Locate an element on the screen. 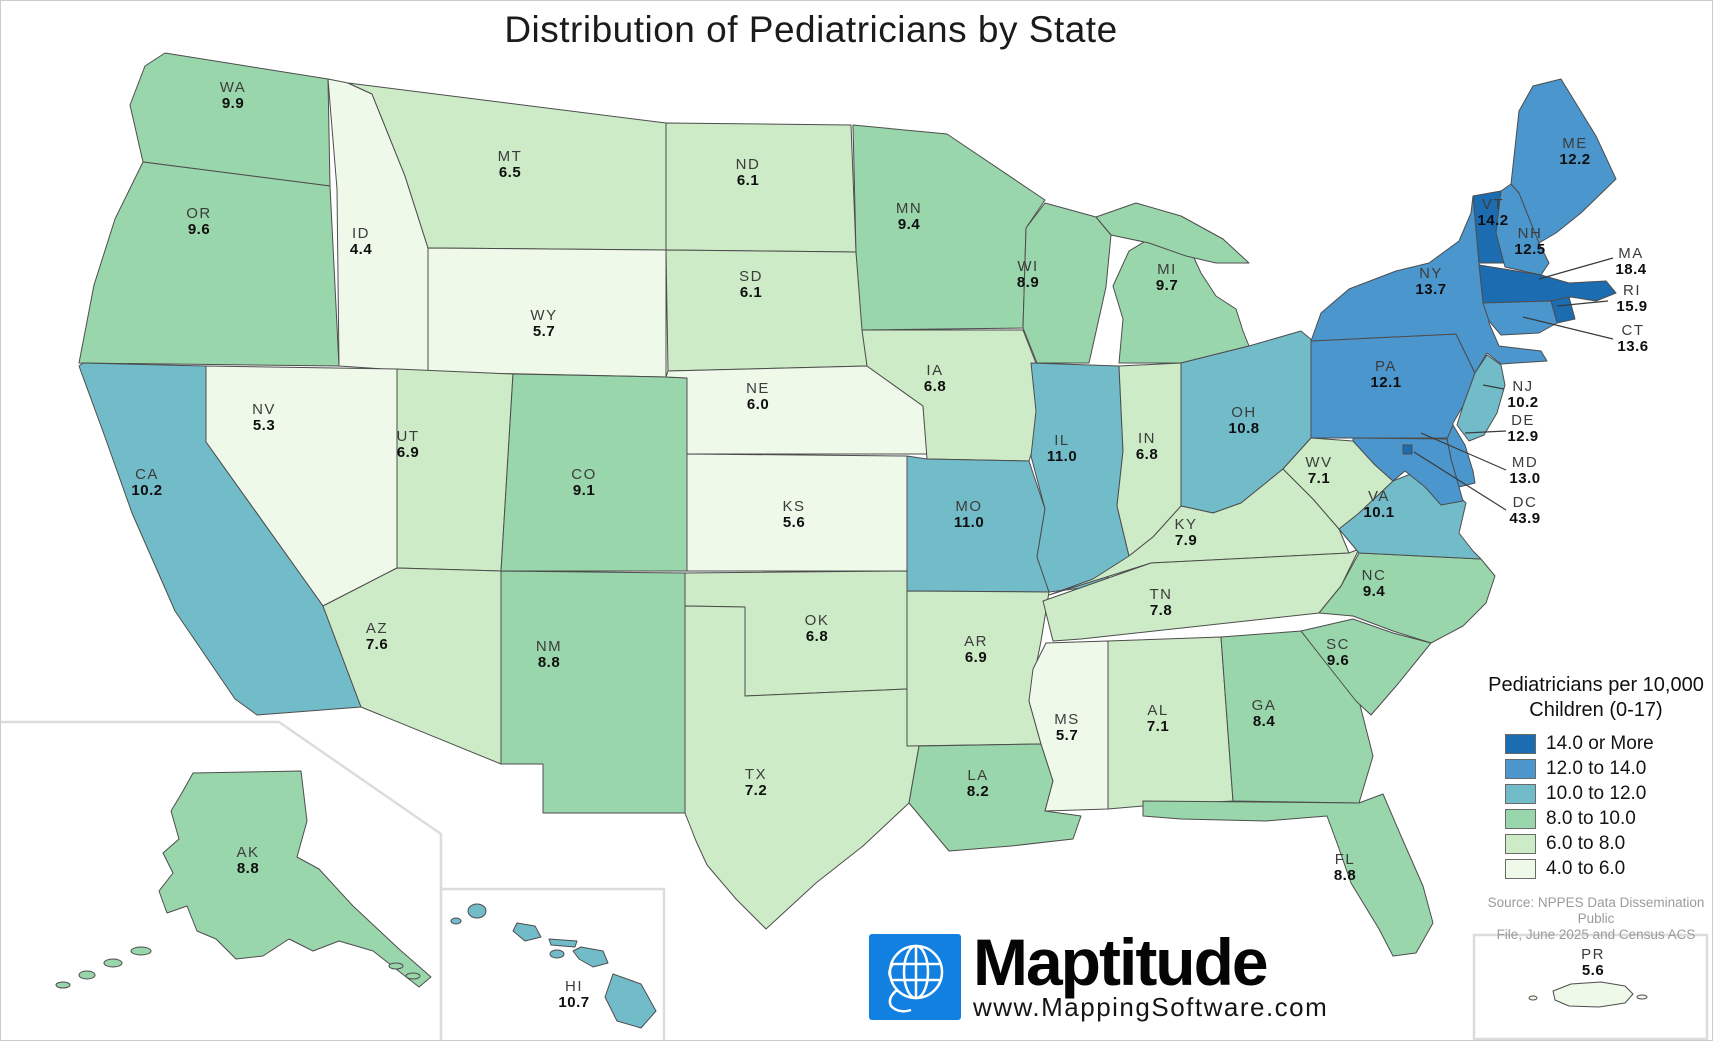  legend-title-line2: Children (0-17) is located at coordinates (1596, 710).